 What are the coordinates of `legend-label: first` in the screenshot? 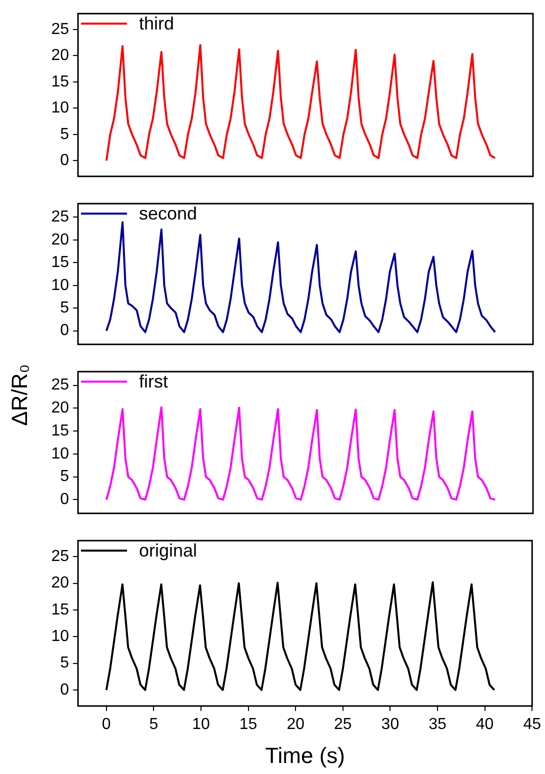 It's located at (153, 382).